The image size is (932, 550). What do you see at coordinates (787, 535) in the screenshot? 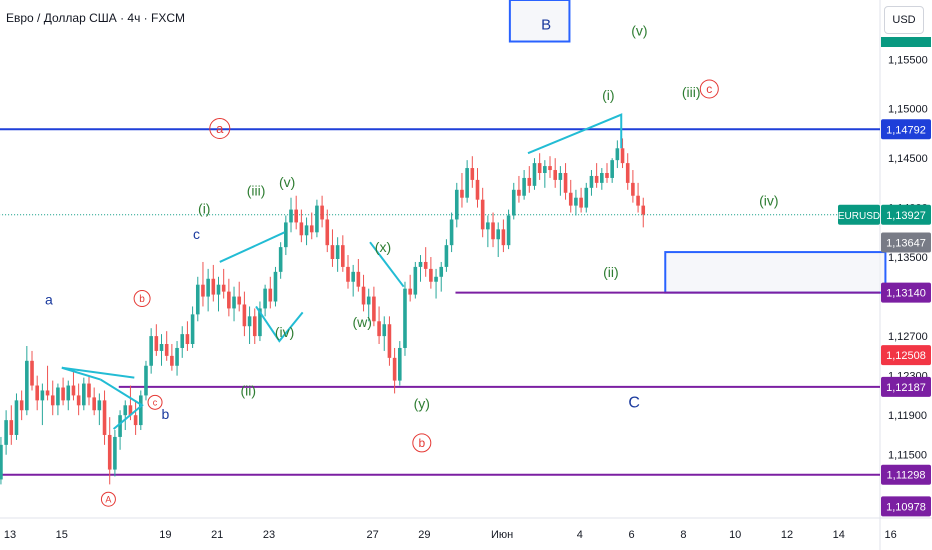
I see `time-tick-label: 12` at bounding box center [787, 535].